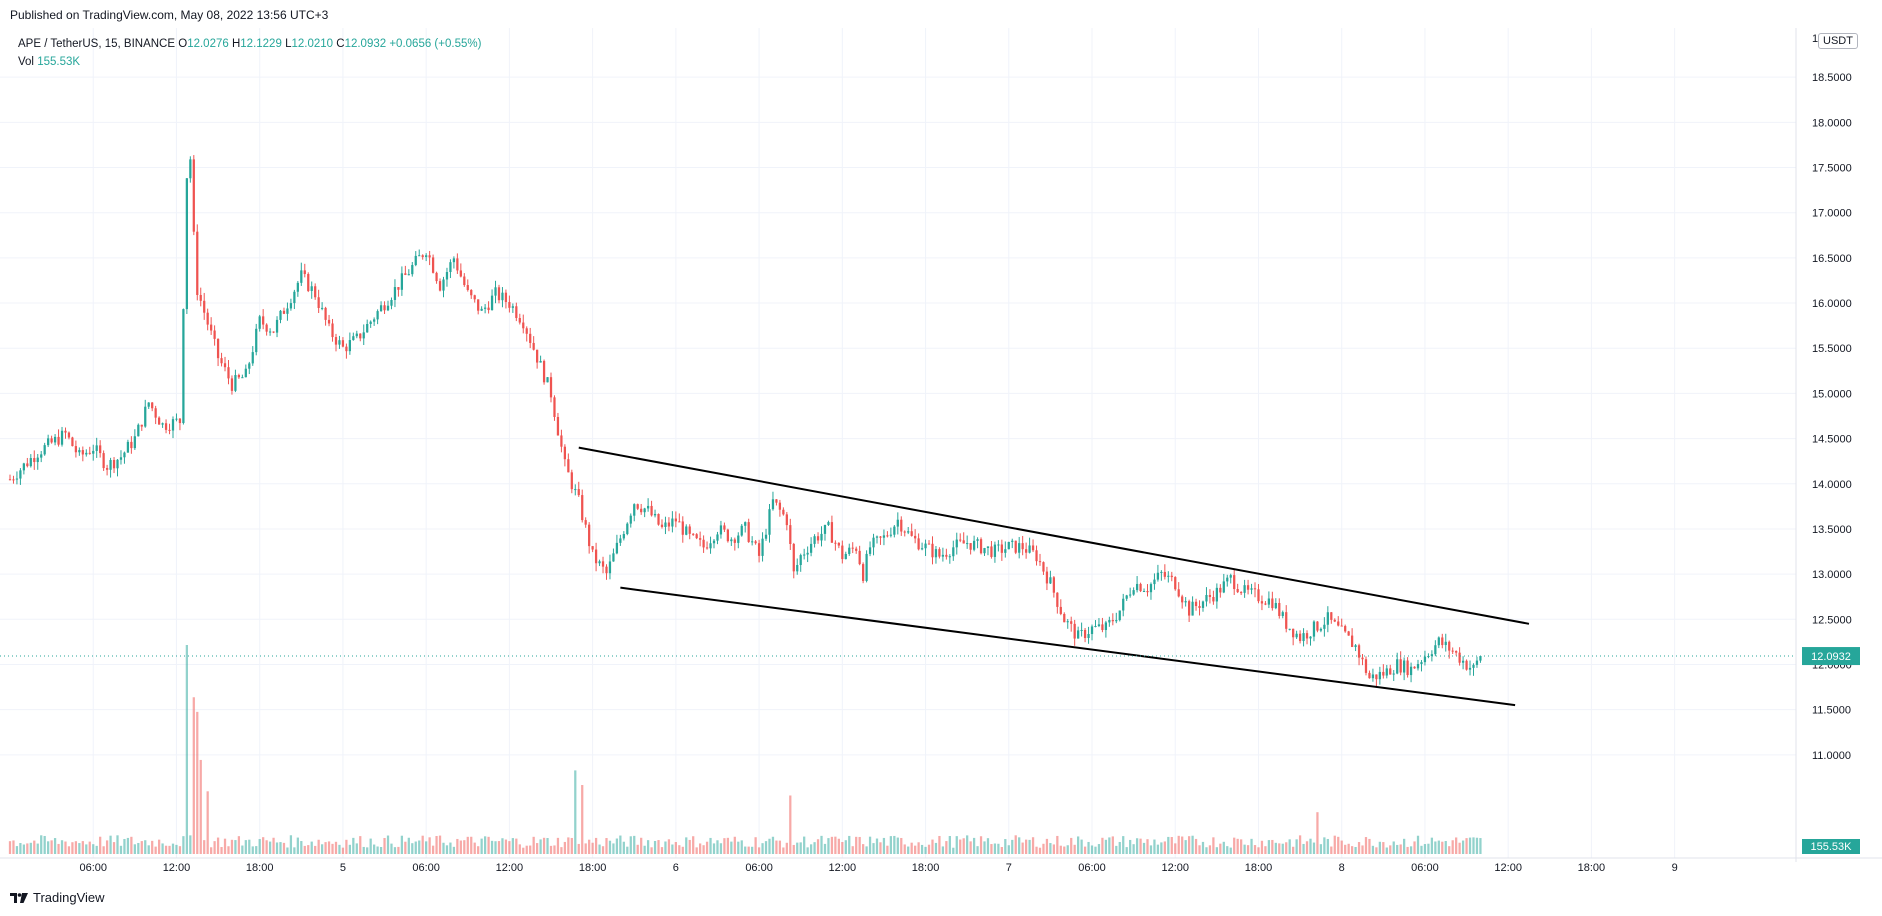 Image resolution: width=1882 pixels, height=916 pixels. Describe the element at coordinates (26, 62) in the screenshot. I see `volume-label: Vol` at that location.